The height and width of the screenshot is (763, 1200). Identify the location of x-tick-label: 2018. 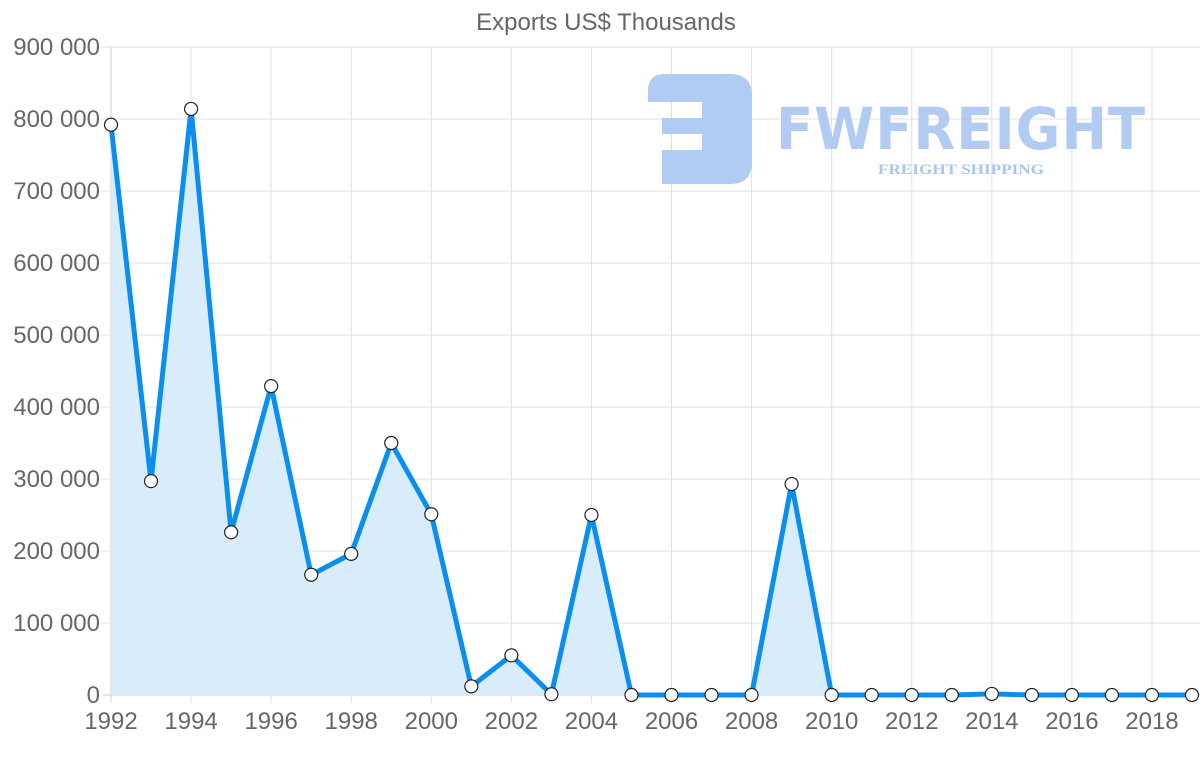
(1151, 721).